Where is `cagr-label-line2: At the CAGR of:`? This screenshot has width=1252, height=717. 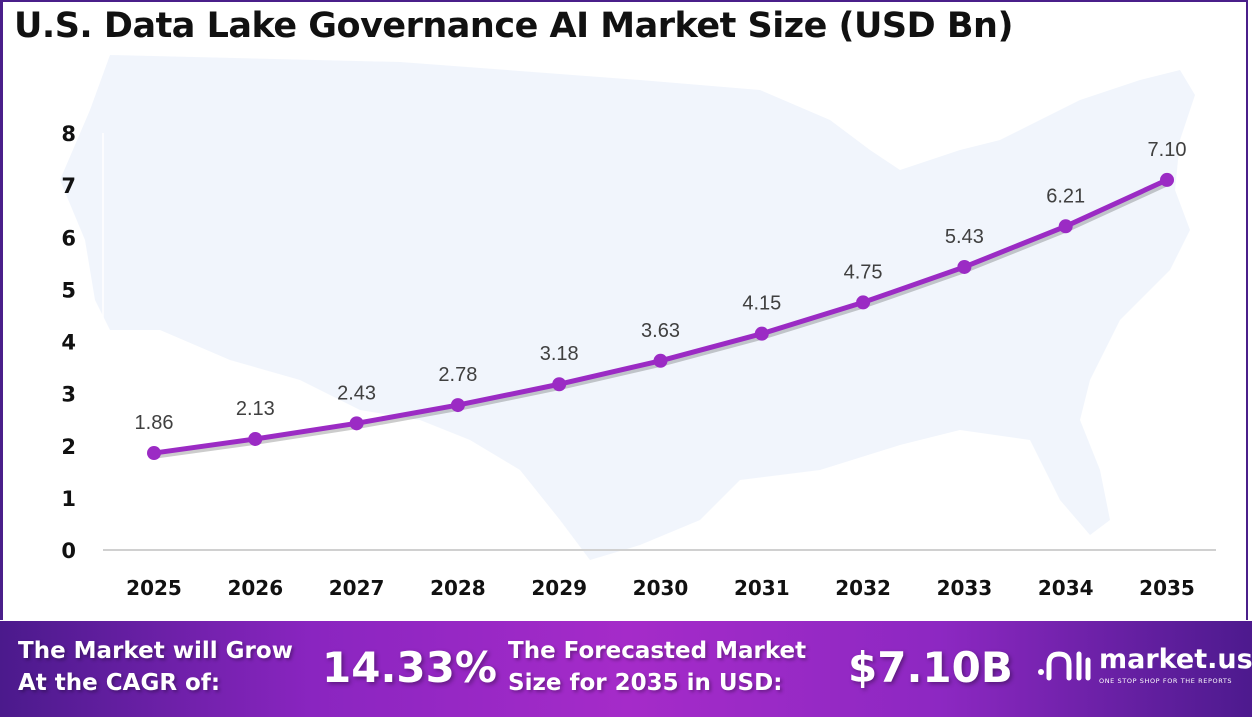 cagr-label-line2: At the CAGR of: is located at coordinates (119, 683).